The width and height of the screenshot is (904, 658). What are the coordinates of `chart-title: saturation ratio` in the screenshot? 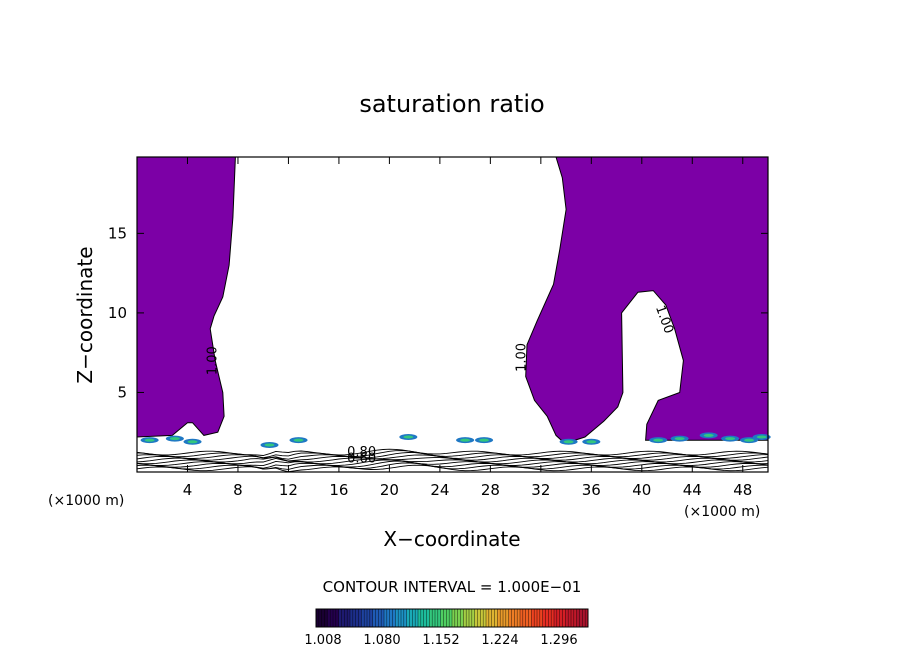 It's located at (451, 104).